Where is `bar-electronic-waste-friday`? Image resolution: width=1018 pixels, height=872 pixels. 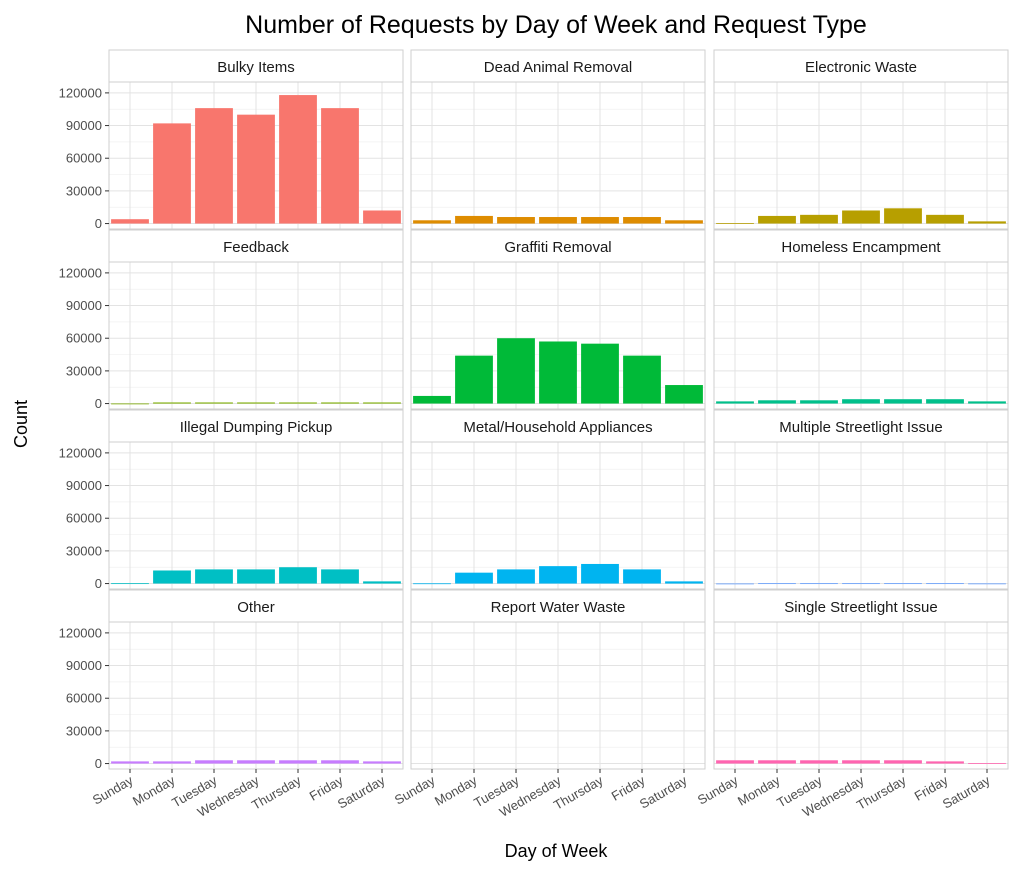 bar-electronic-waste-friday is located at coordinates (945, 219).